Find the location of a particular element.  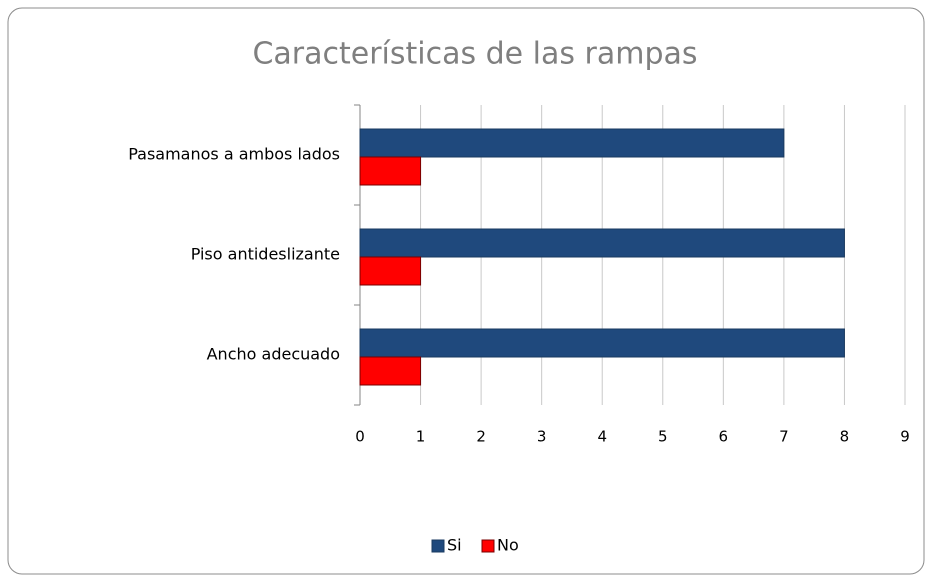

x-tick-label: 2 is located at coordinates (481, 437).